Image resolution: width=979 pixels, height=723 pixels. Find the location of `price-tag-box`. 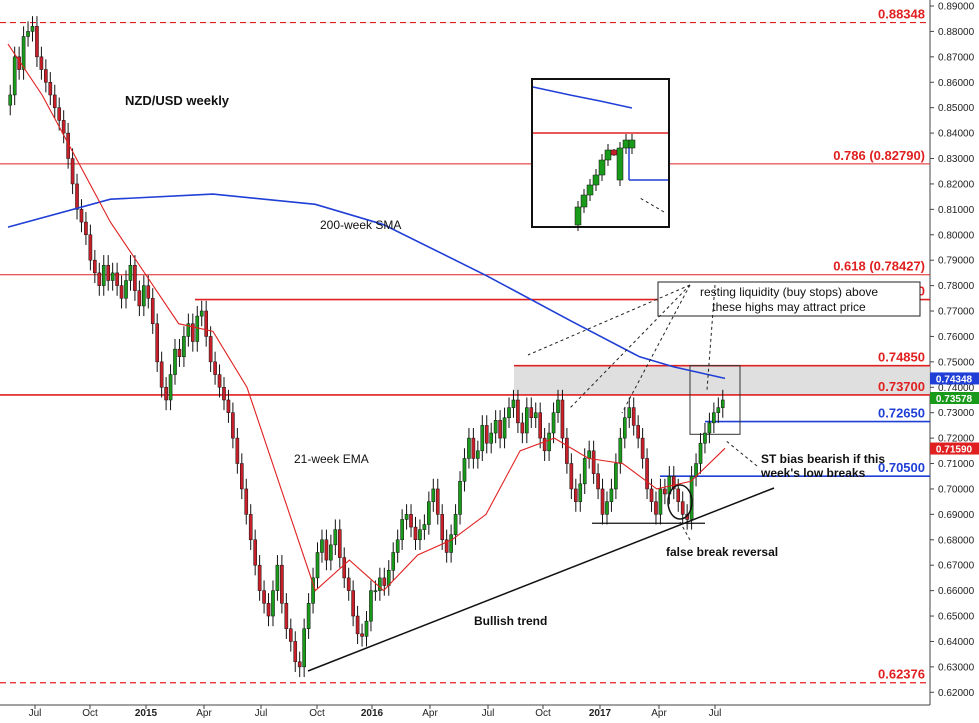

price-tag-box is located at coordinates (954, 448).